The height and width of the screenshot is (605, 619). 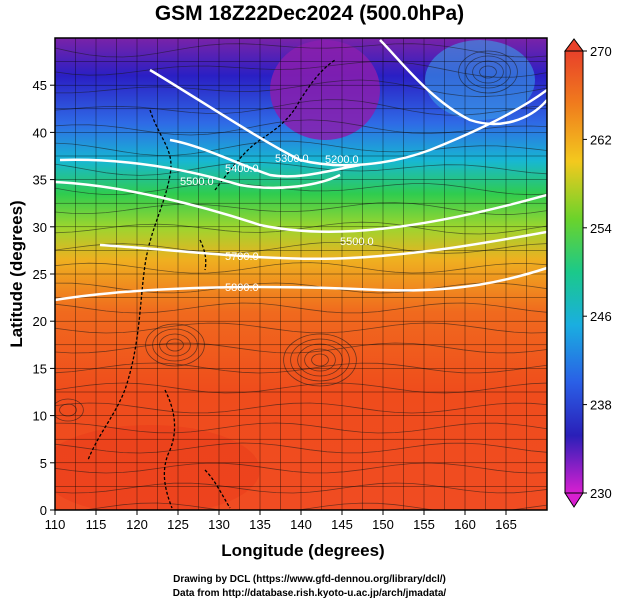 What do you see at coordinates (96, 524) in the screenshot?
I see `x-tick-label: 115` at bounding box center [96, 524].